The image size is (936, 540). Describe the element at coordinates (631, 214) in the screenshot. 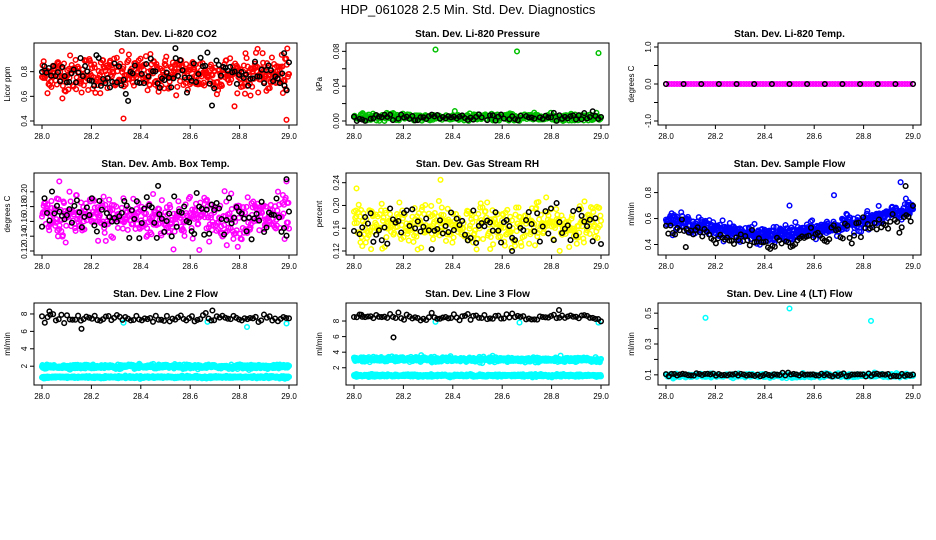

I see `y-axis-label: ml/min` at that location.